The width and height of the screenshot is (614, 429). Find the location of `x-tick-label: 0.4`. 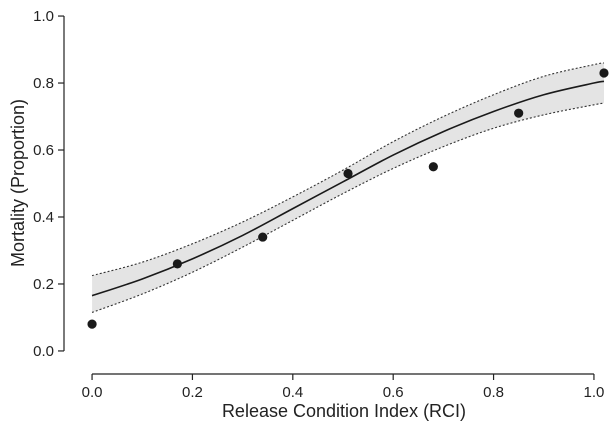

x-tick-label: 0.4 is located at coordinates (292, 392).